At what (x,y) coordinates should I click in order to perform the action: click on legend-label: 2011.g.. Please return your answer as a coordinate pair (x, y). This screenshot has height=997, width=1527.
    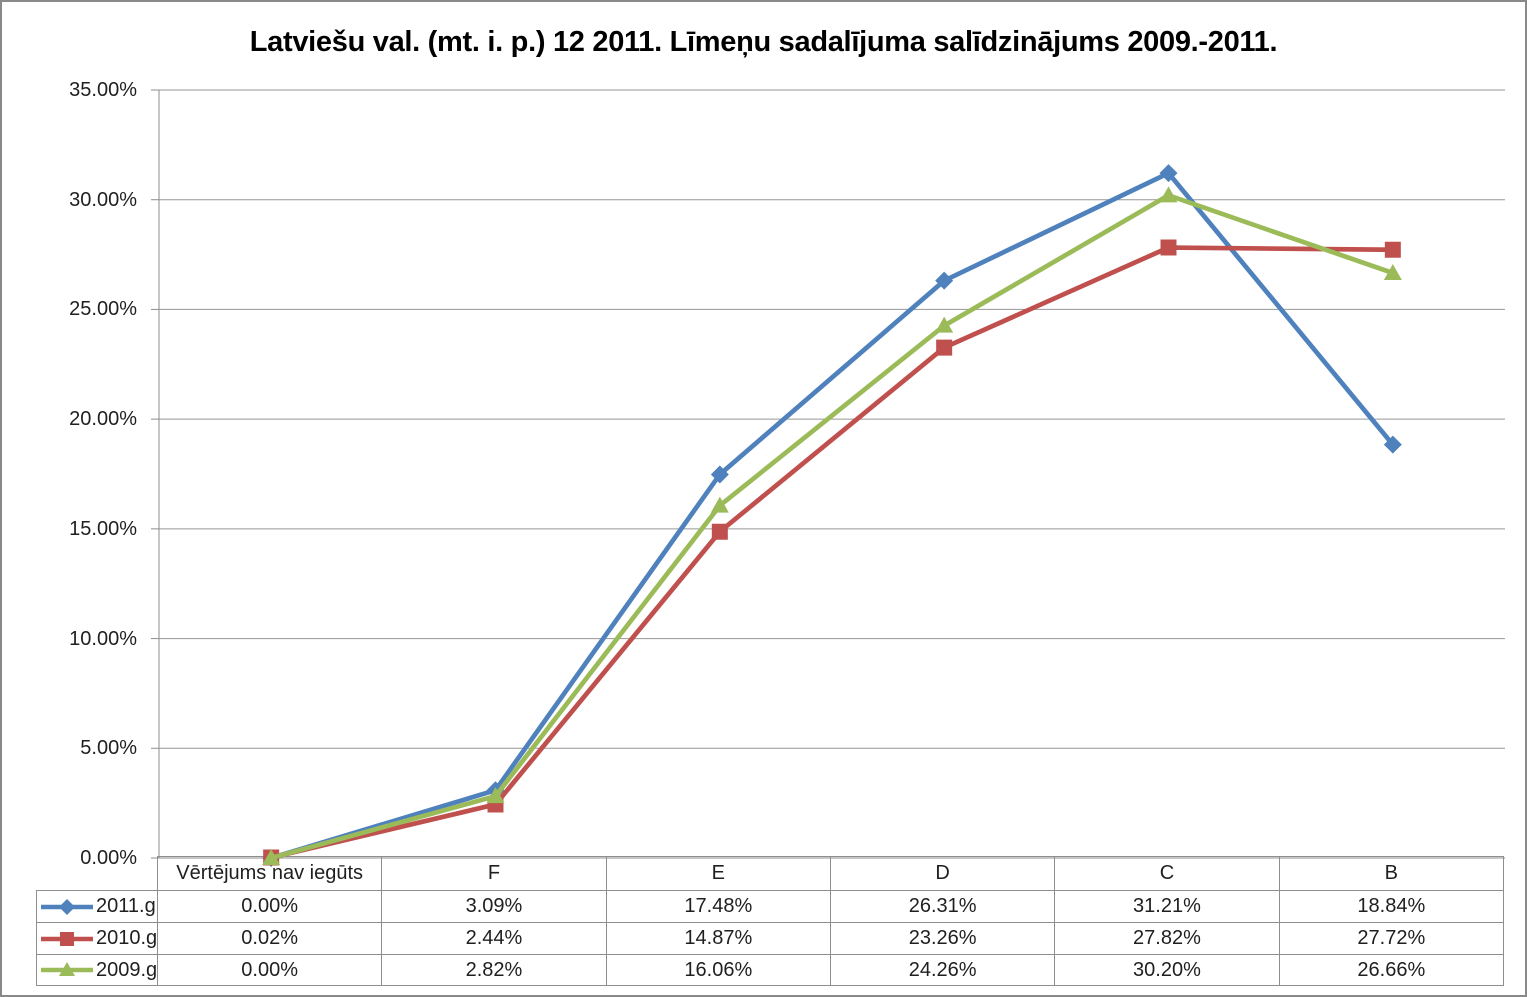
    Looking at the image, I should click on (127, 906).